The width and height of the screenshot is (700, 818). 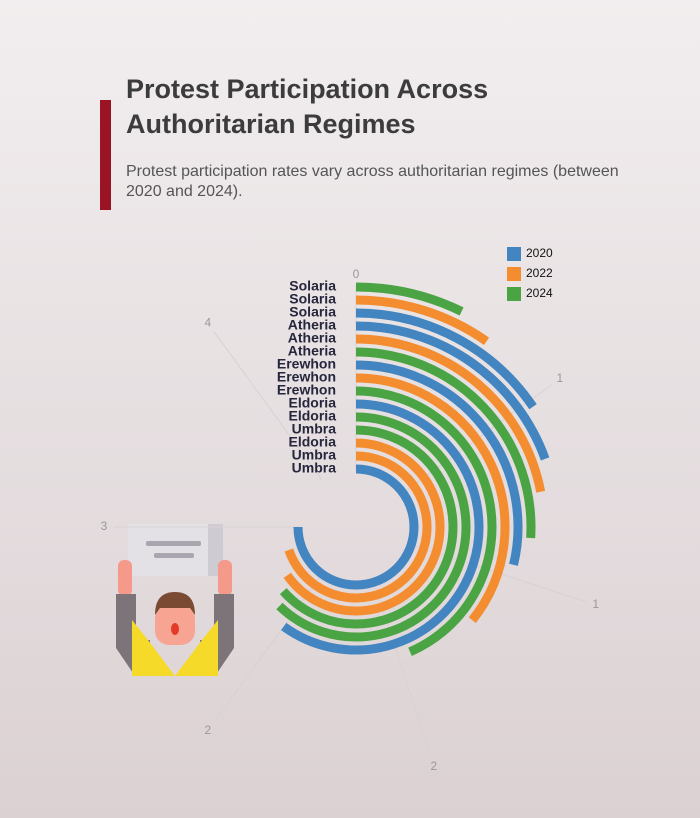 I want to click on protester-illustration, so click(x=175, y=600).